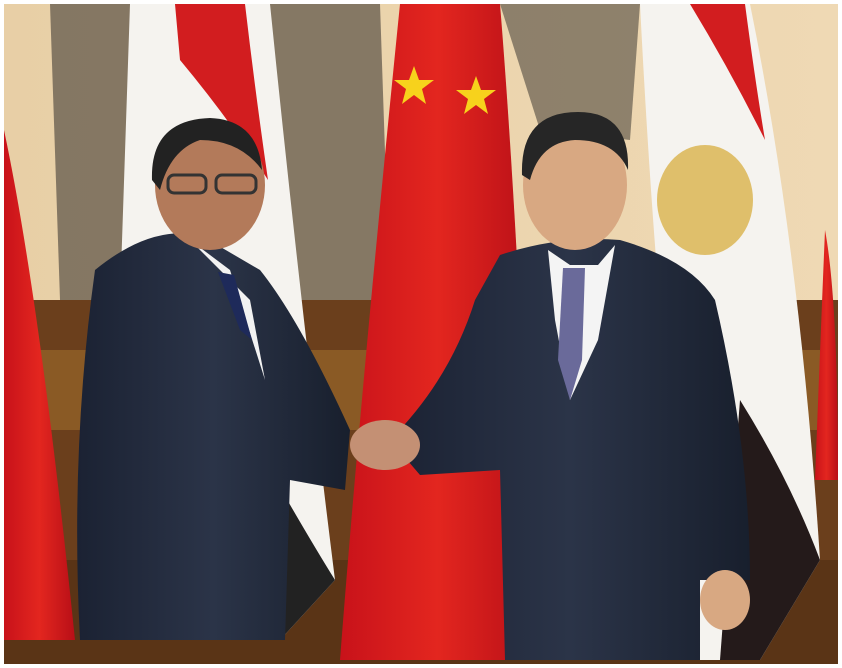  I want to click on egypt-flag-right-red, so click(727, 72).